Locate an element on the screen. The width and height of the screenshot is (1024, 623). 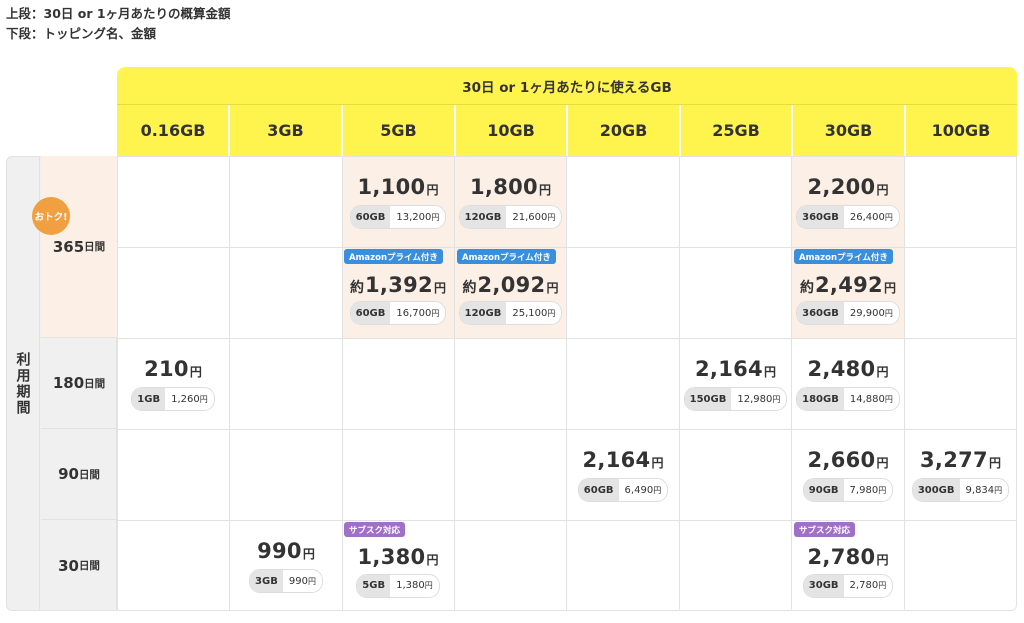
price-cell-365-5gb: 1,100 円 60GB 13,200 円 is located at coordinates (398, 202).